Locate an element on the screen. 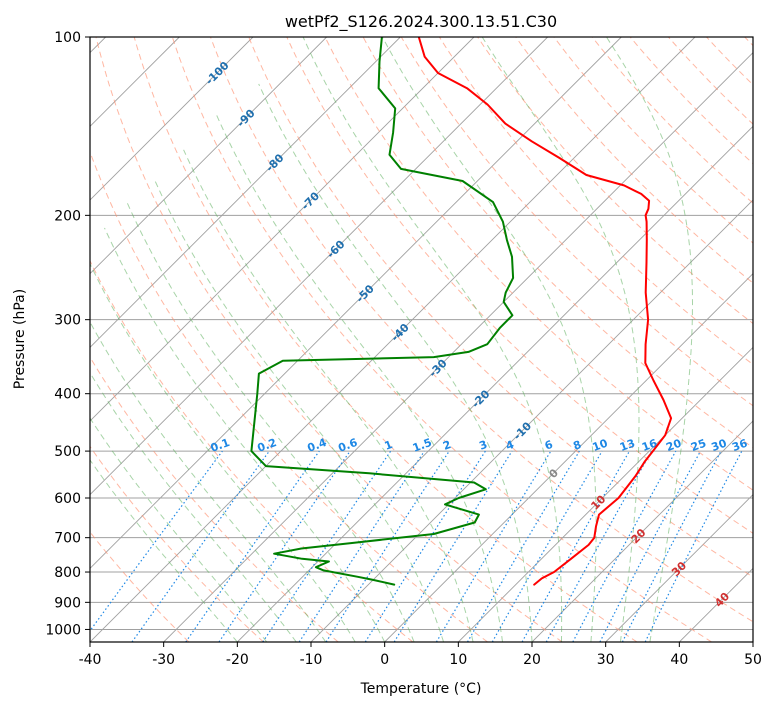 The width and height of the screenshot is (775, 708). y-axis-label: Pressure (hPa) is located at coordinates (20, 339).